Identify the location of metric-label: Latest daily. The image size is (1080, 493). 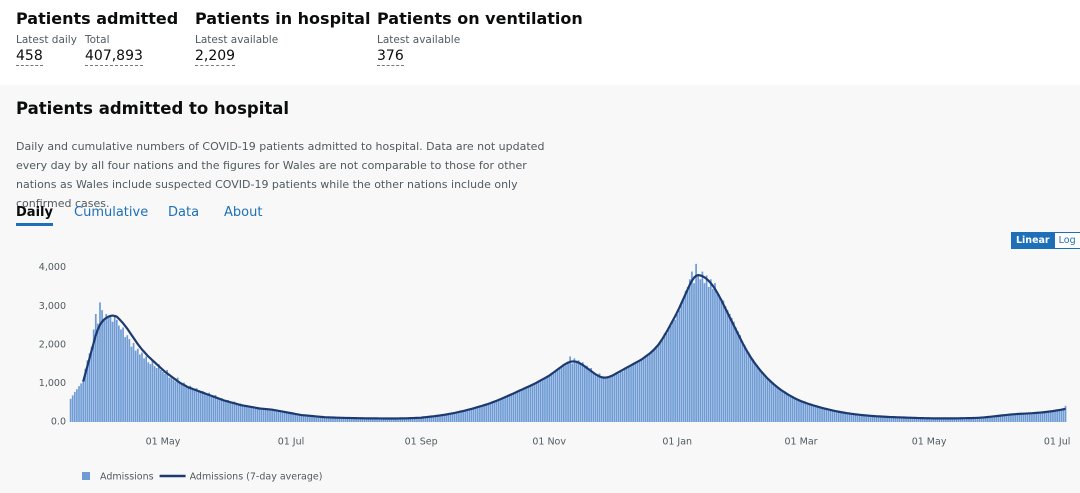
(46, 40).